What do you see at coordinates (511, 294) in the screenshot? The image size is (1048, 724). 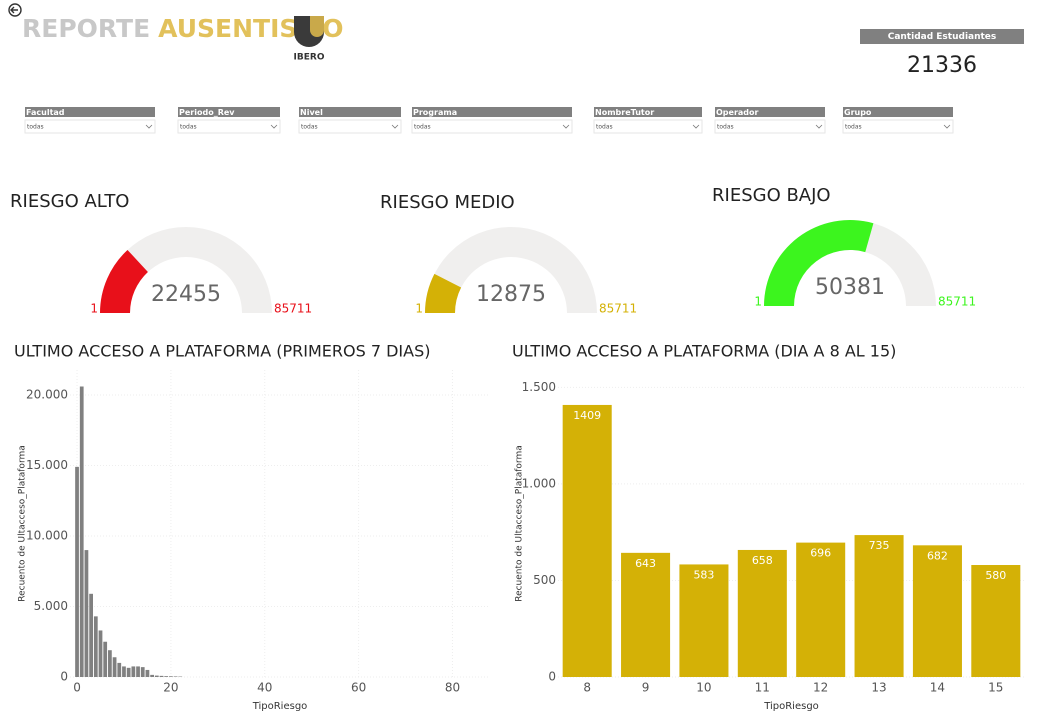 I see `gauge-value: 12875` at bounding box center [511, 294].